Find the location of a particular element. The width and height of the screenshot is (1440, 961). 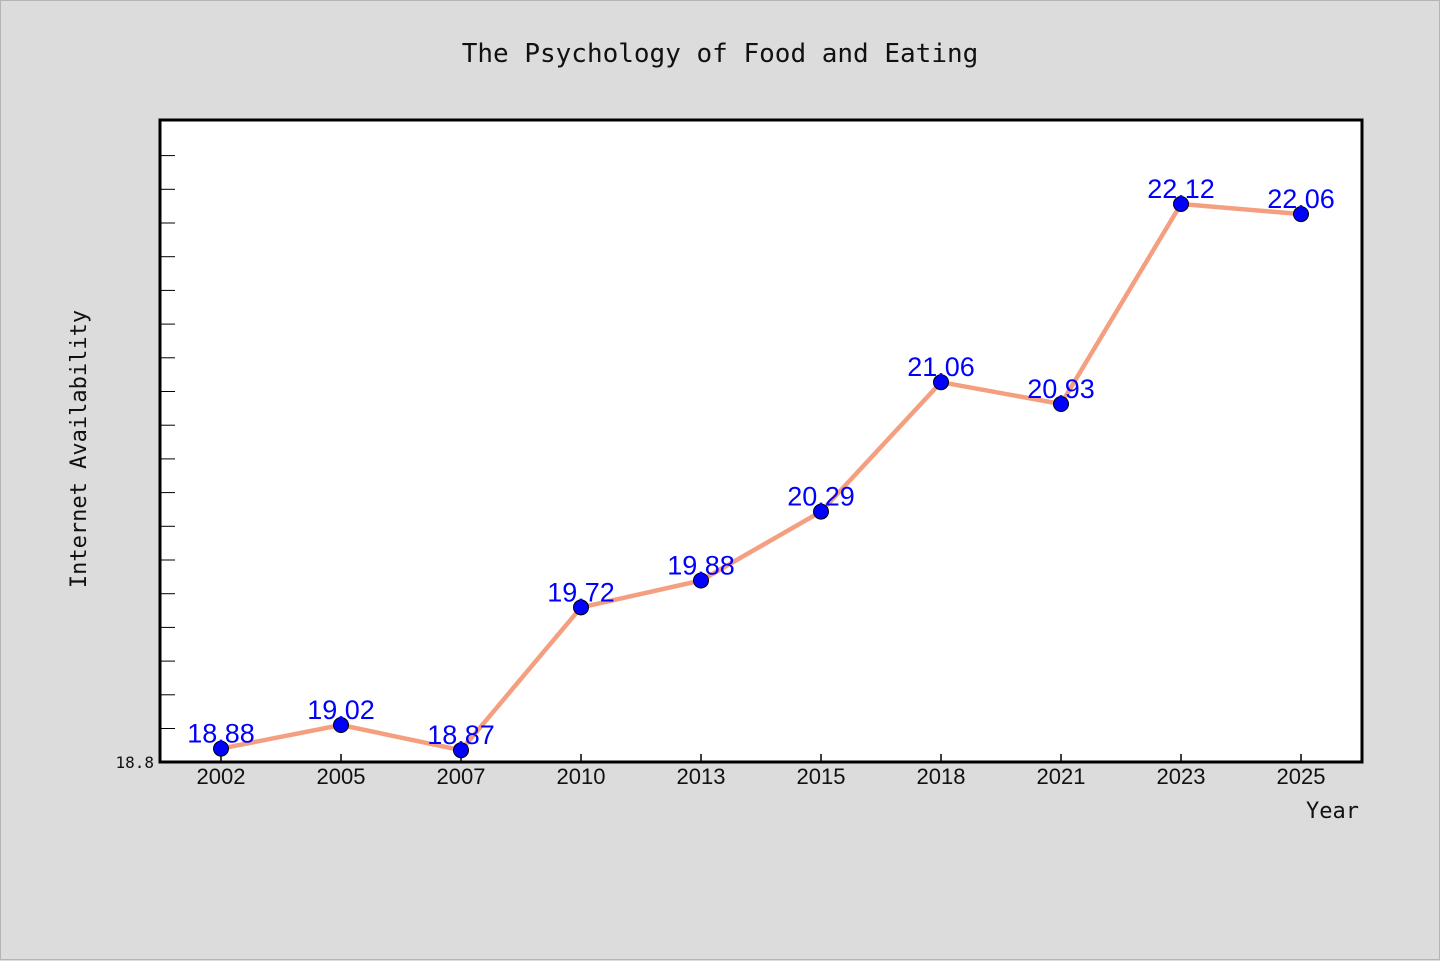

chart-title: The Psychology of Food and Eating is located at coordinates (720, 54).